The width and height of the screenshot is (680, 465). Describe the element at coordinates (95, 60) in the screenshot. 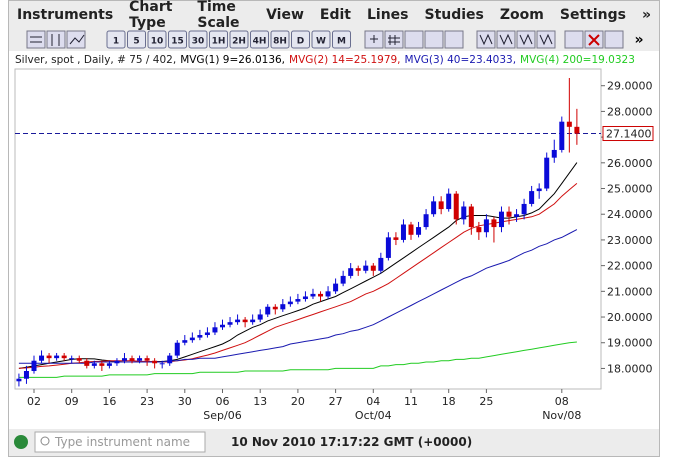

I see `header-text: Silver, spot , Daily, # 75 / 402,` at that location.